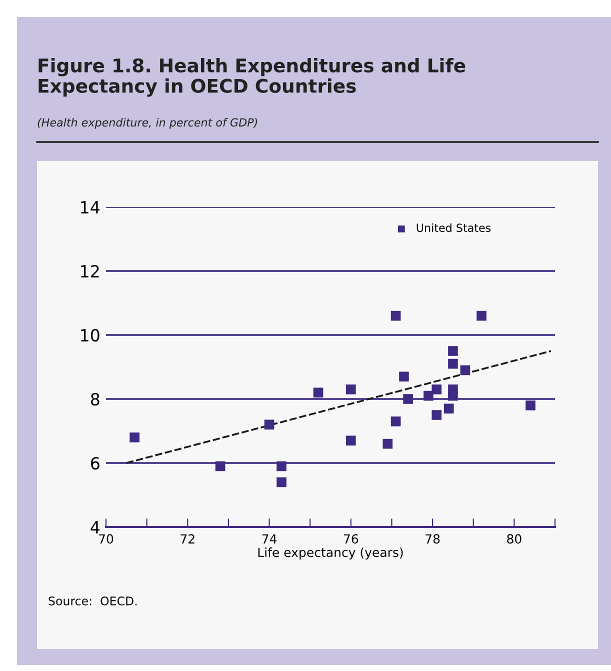  I want to click on chart-title: Figure 1.8. Health Expenditures and Life Expectancy in OECD Countries, so click(252, 77).